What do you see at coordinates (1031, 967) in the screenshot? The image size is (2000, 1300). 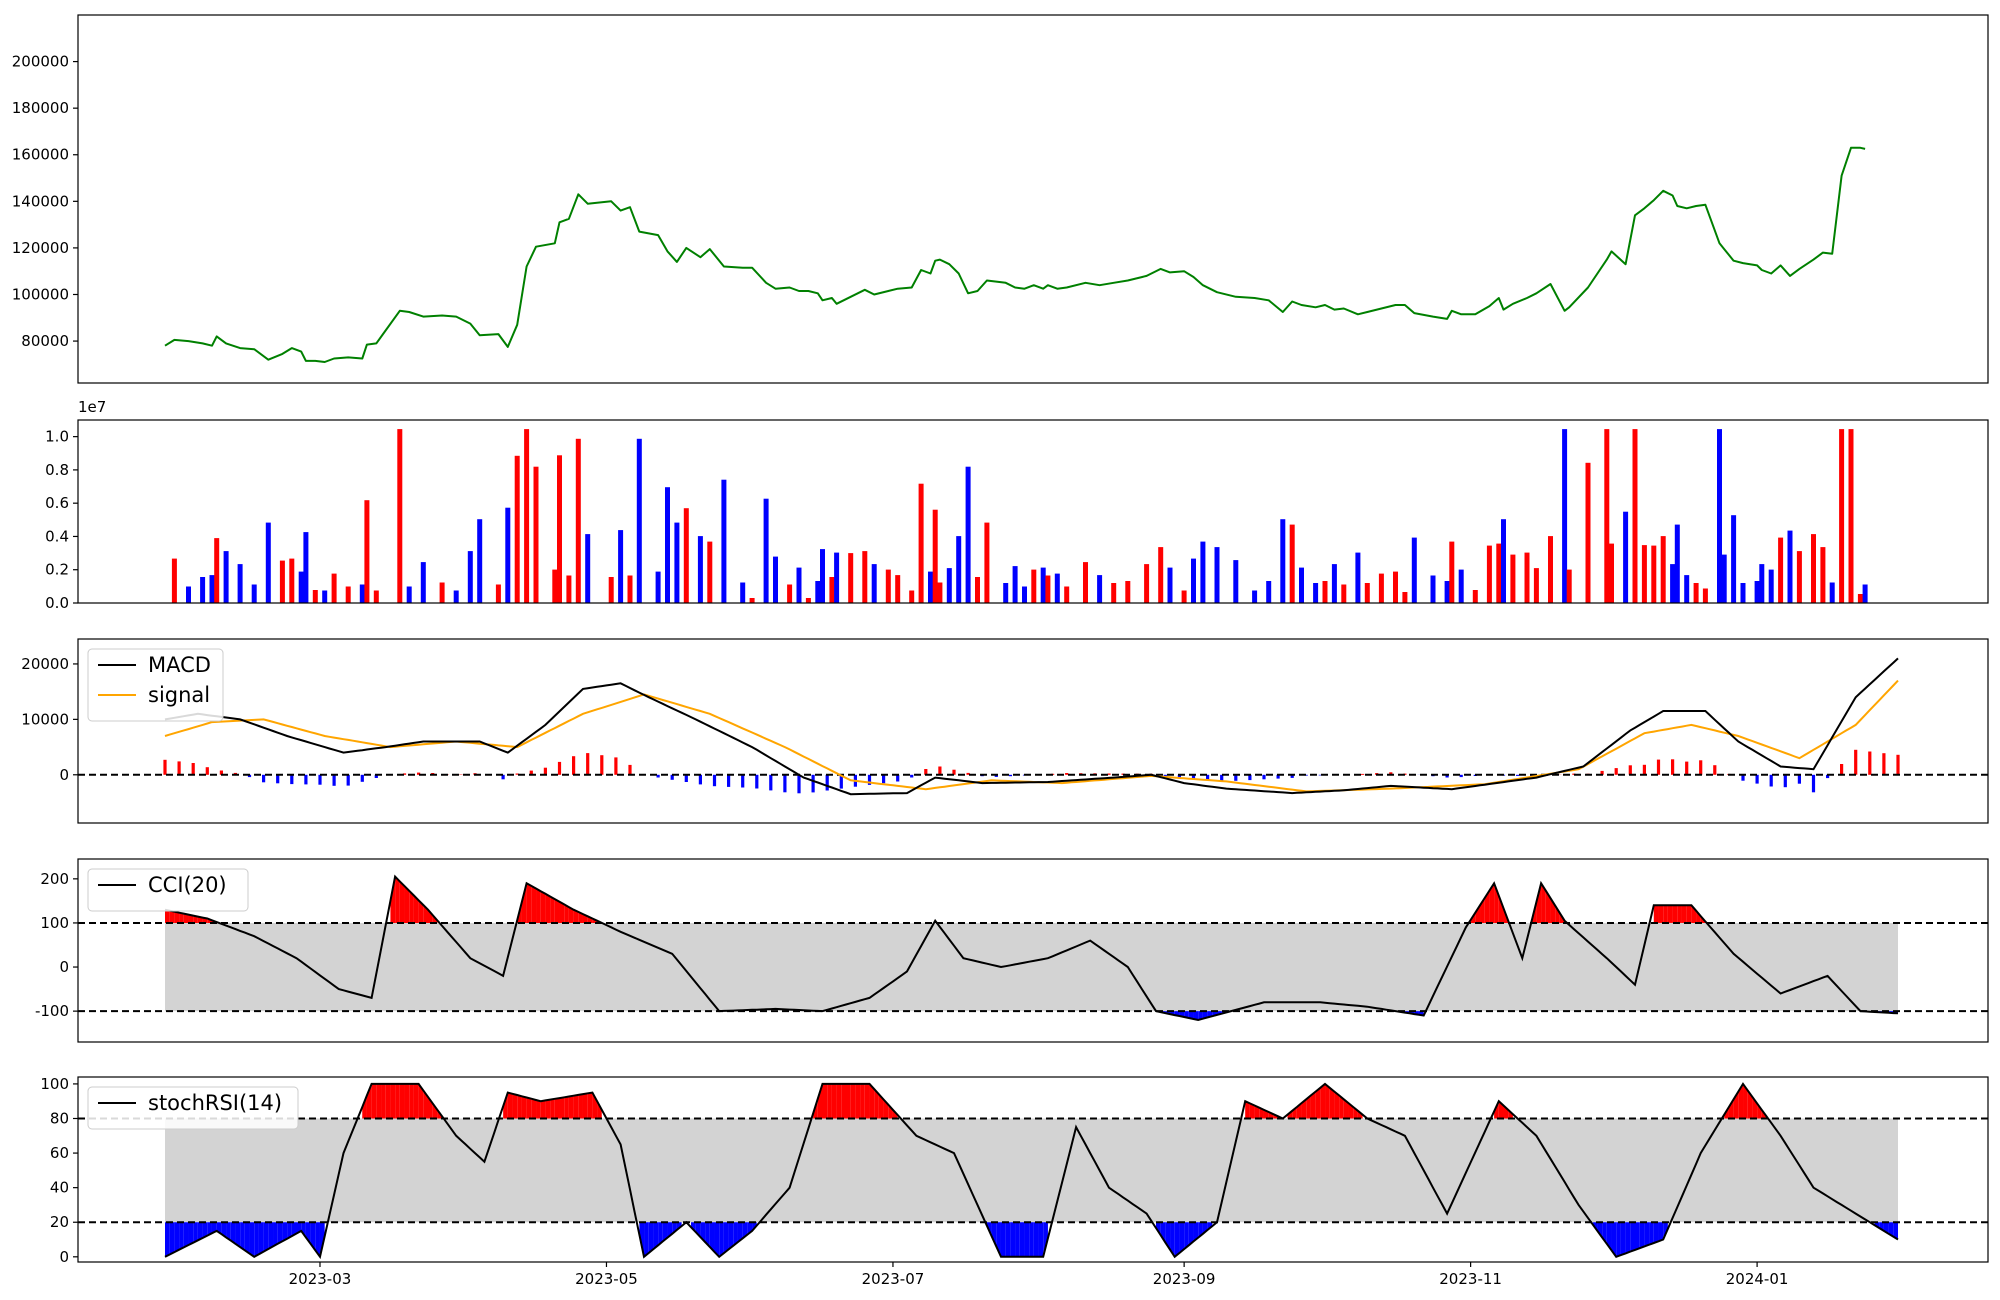 I see `cci-band` at bounding box center [1031, 967].